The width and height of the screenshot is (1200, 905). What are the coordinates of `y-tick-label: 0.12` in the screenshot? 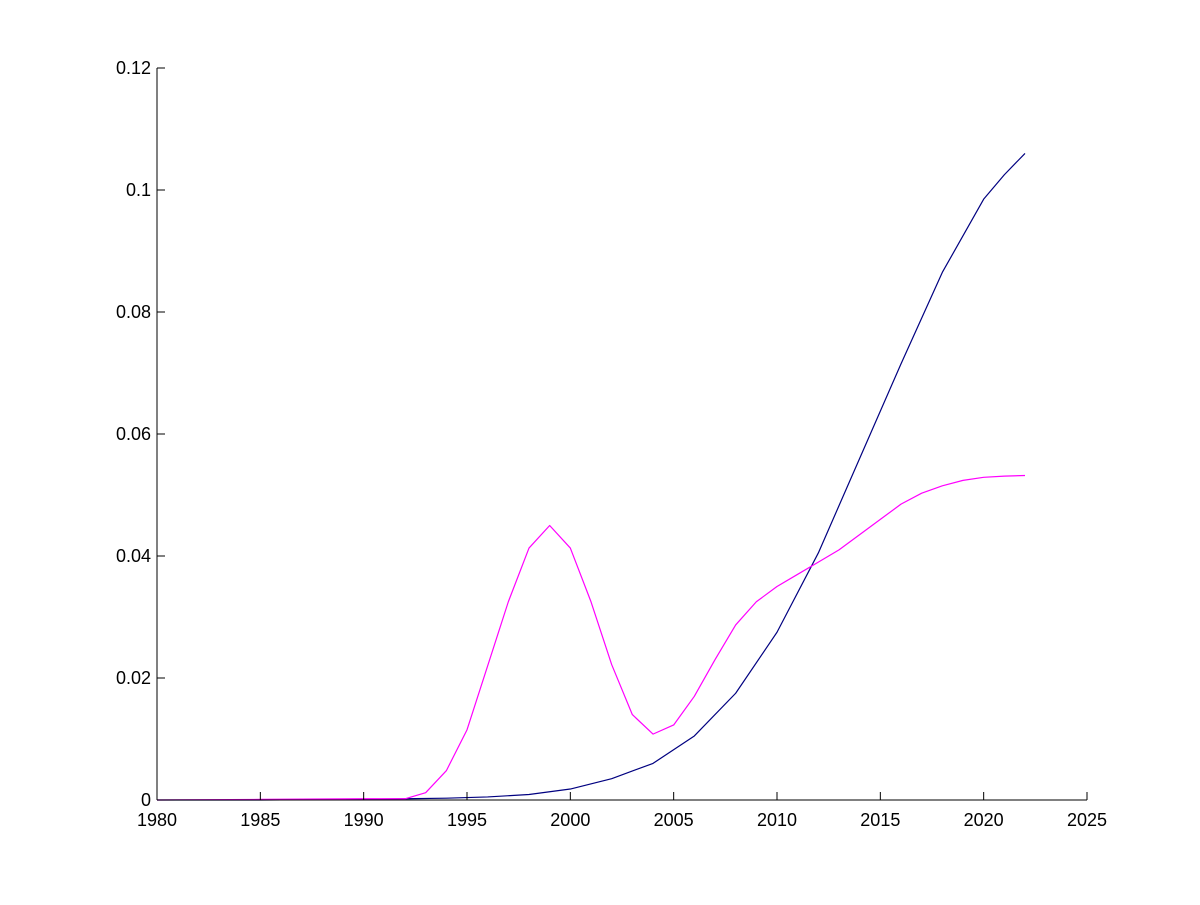 It's located at (133, 68).